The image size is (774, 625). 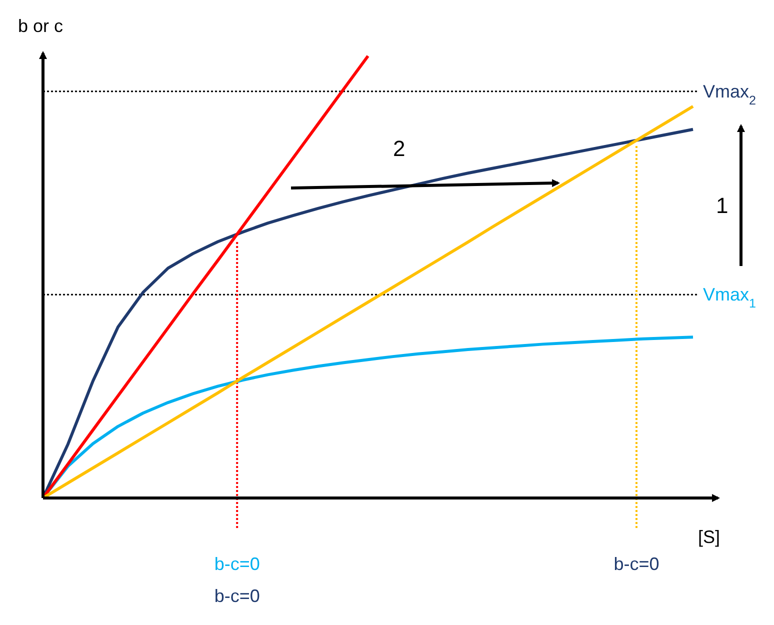 What do you see at coordinates (709, 537) in the screenshot?
I see `x-axis-title: [S]` at bounding box center [709, 537].